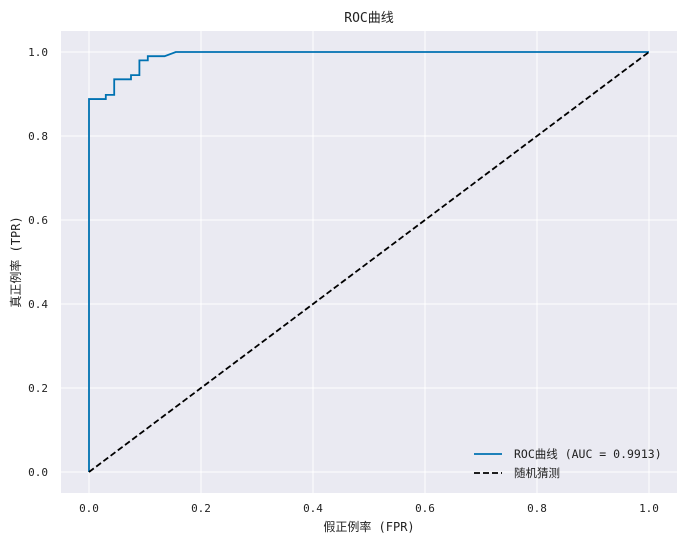 The width and height of the screenshot is (689, 544). Describe the element at coordinates (368, 18) in the screenshot. I see `chart-title: ROC曲线` at that location.